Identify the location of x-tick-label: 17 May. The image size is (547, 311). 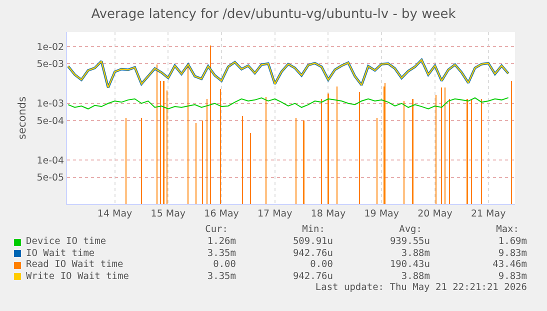
(275, 214).